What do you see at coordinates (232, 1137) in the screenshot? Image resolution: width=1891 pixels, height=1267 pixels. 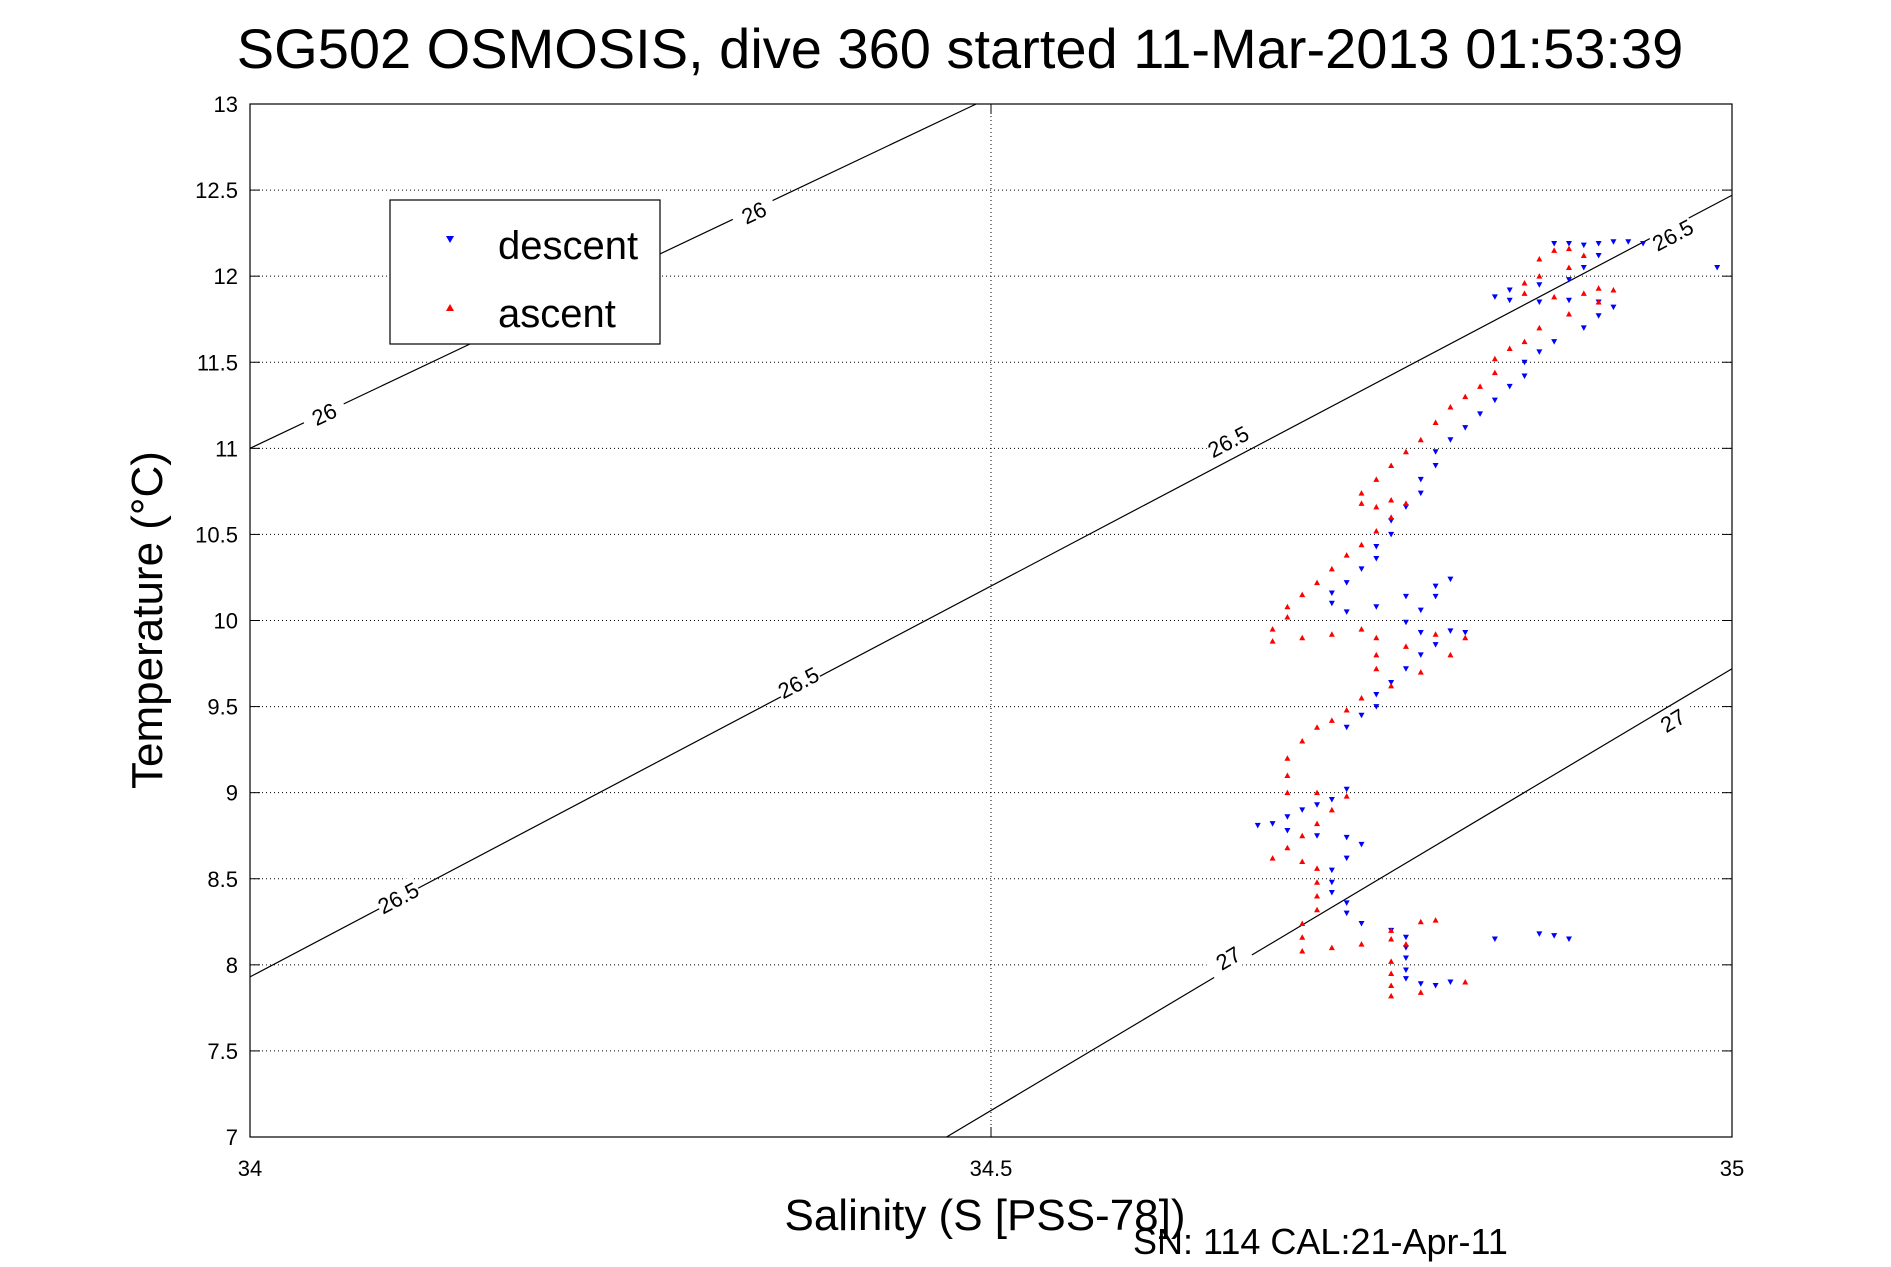 I see `y-tick-label: 7` at bounding box center [232, 1137].